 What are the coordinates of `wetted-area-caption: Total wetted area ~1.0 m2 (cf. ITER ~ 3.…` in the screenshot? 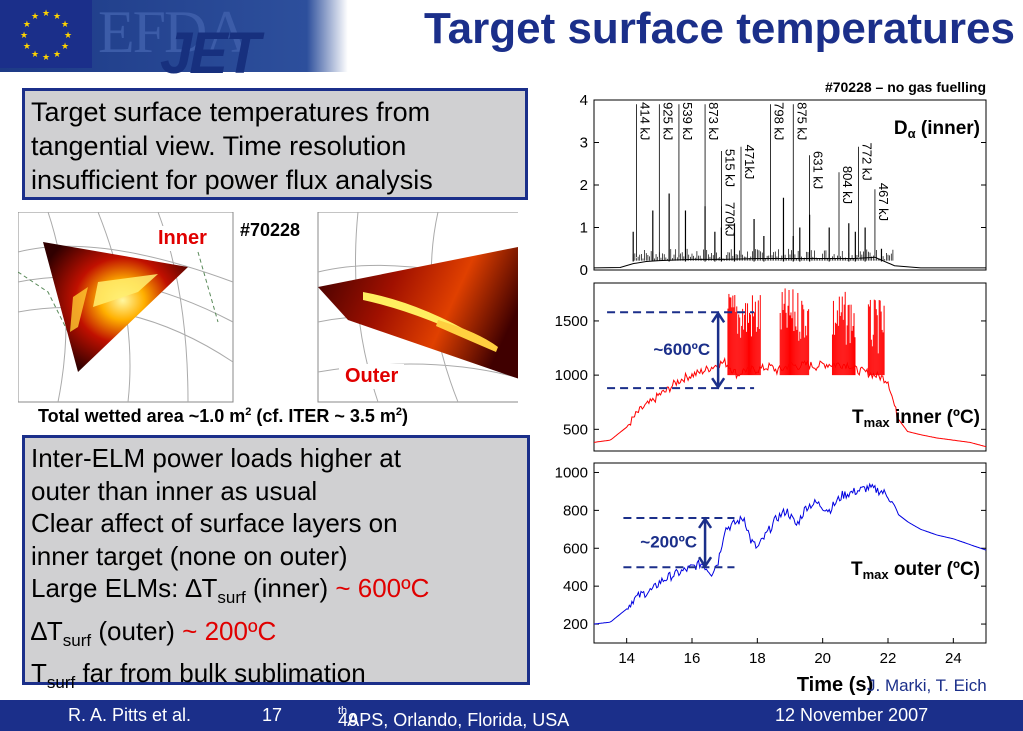 It's located at (223, 416).